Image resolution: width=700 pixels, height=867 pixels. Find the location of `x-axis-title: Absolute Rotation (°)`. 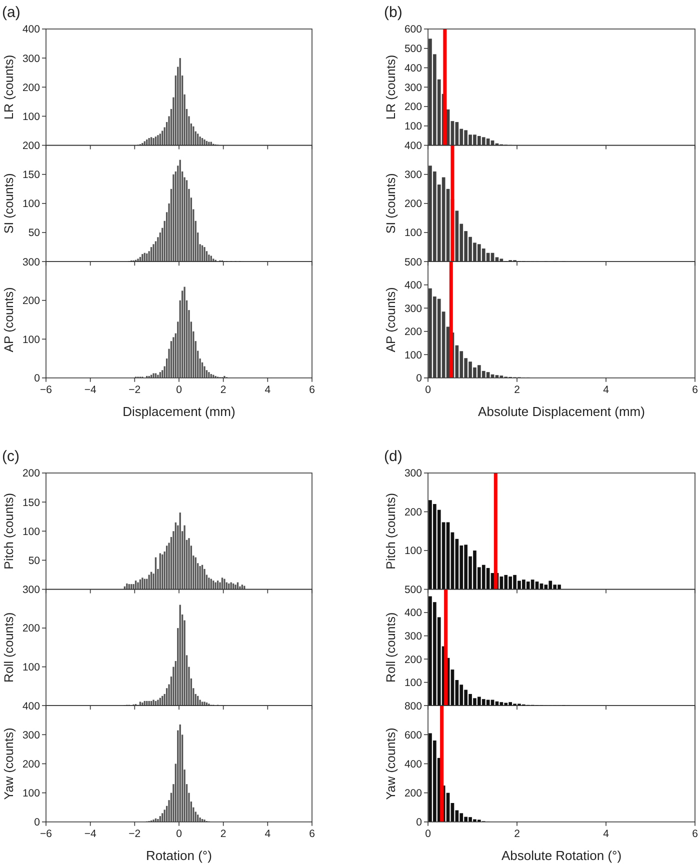

x-axis-title: Absolute Rotation (°) is located at coordinates (561, 855).